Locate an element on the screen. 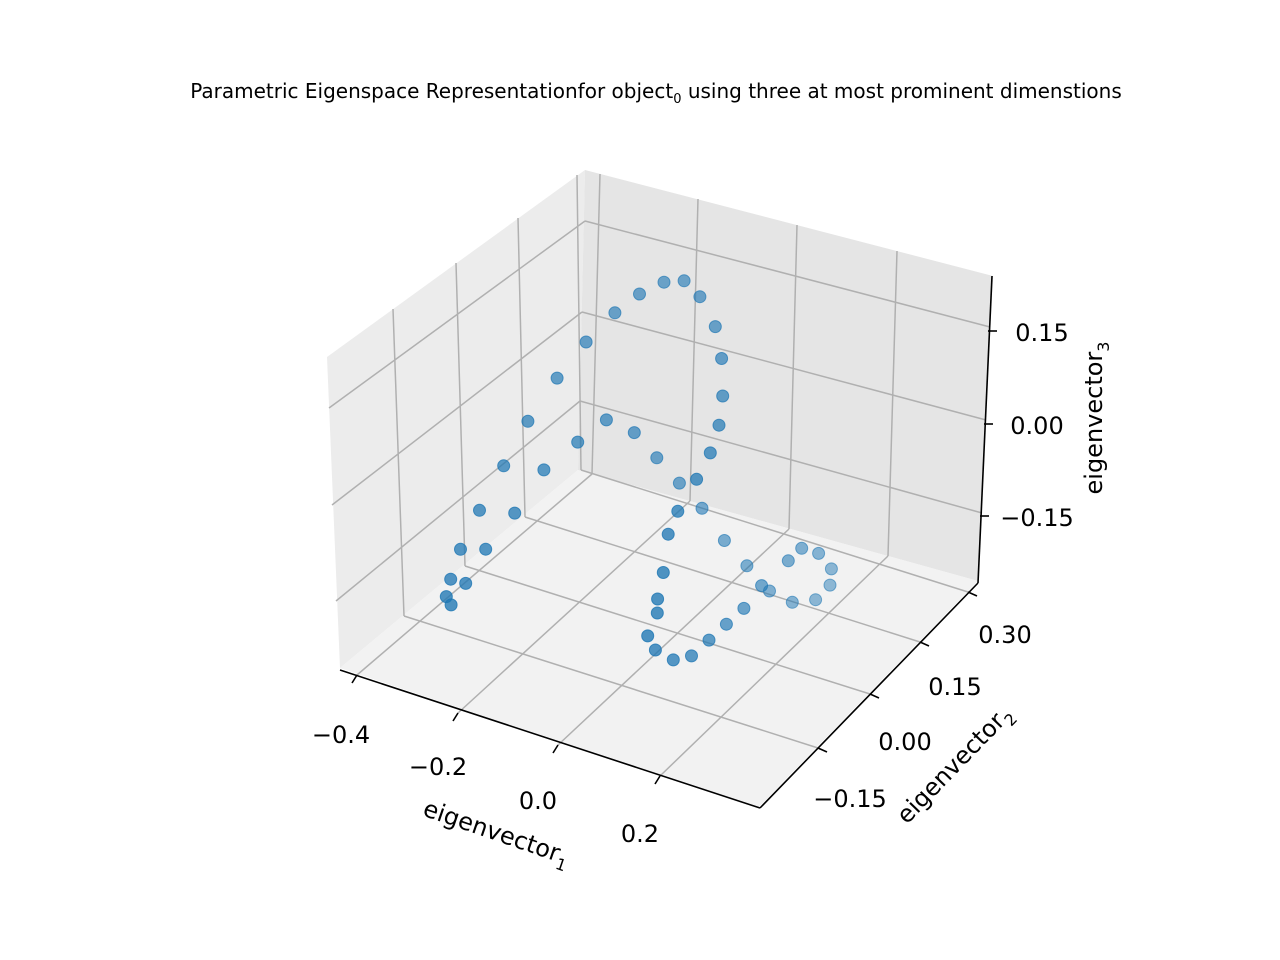 The height and width of the screenshot is (960, 1280). y-axis-label: eigenvector2 is located at coordinates (956, 766).